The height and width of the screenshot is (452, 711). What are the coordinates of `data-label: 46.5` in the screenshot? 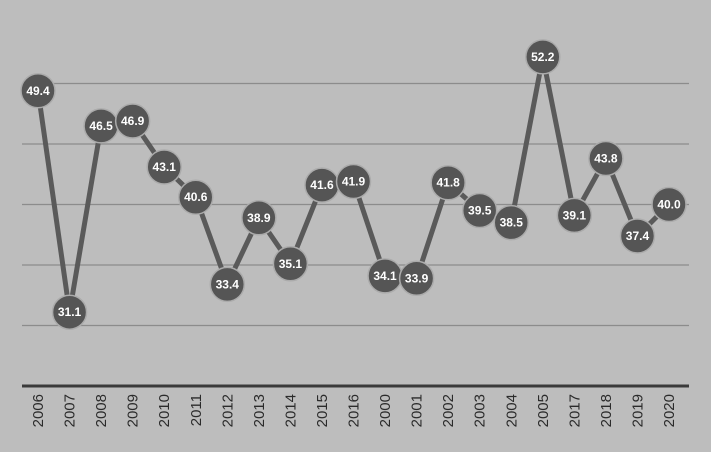 It's located at (101, 126).